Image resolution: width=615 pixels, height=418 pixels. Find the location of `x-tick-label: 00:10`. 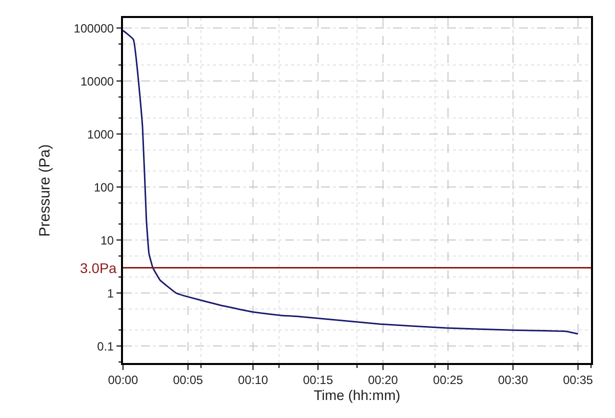

x-tick-label: 00:10 is located at coordinates (253, 380).